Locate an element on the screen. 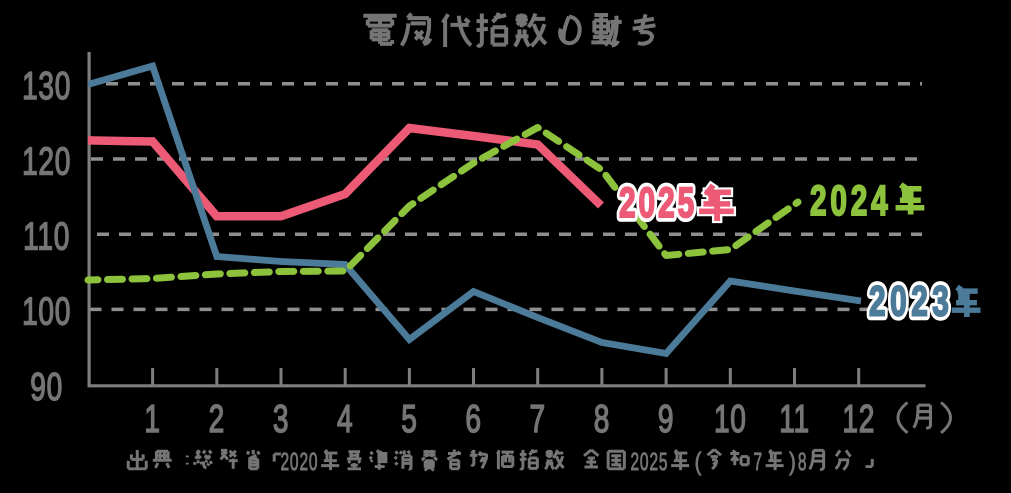 The height and width of the screenshot is (493, 1011). svg-text: 9 is located at coordinates (666, 419).